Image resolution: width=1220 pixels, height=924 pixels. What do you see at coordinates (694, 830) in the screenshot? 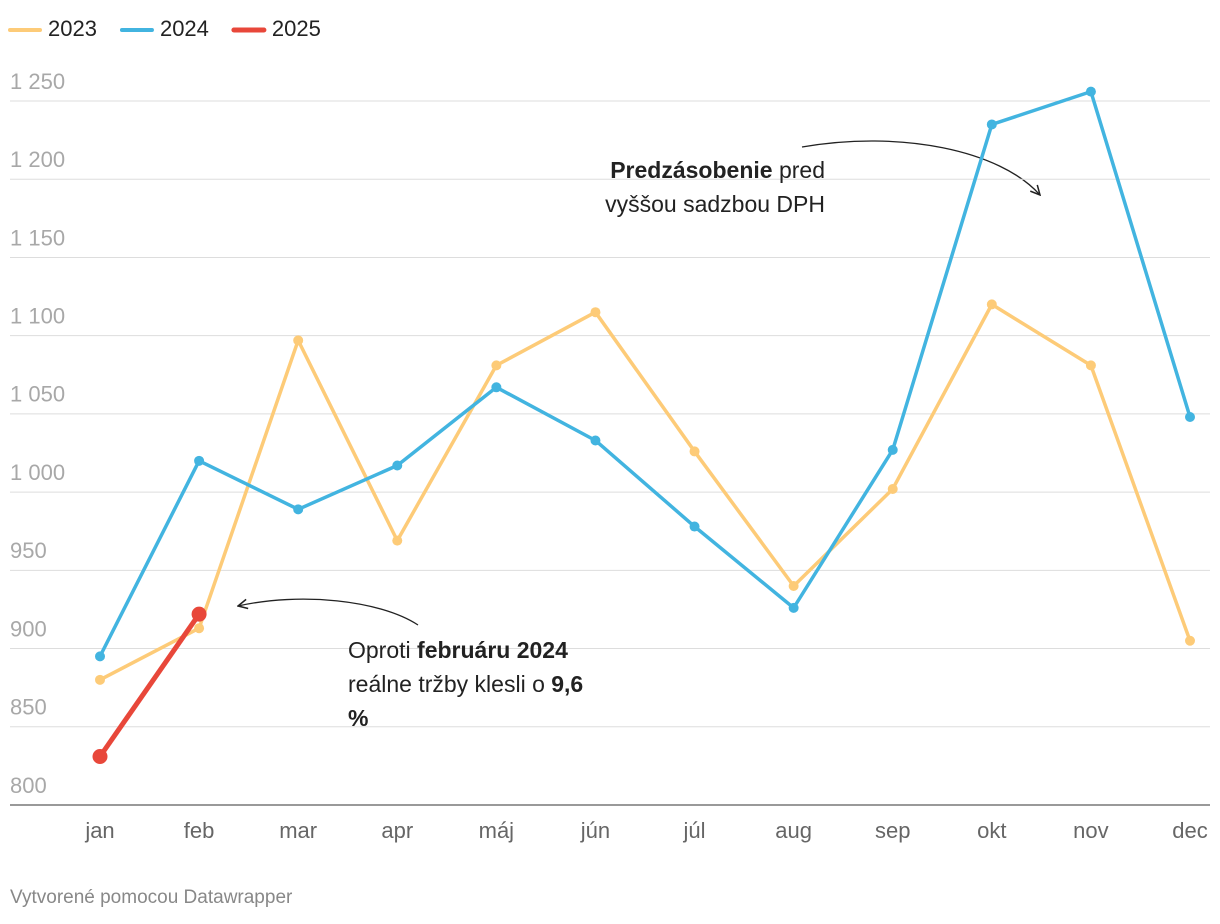
I see `x-tick-label: júl` at bounding box center [694, 830].